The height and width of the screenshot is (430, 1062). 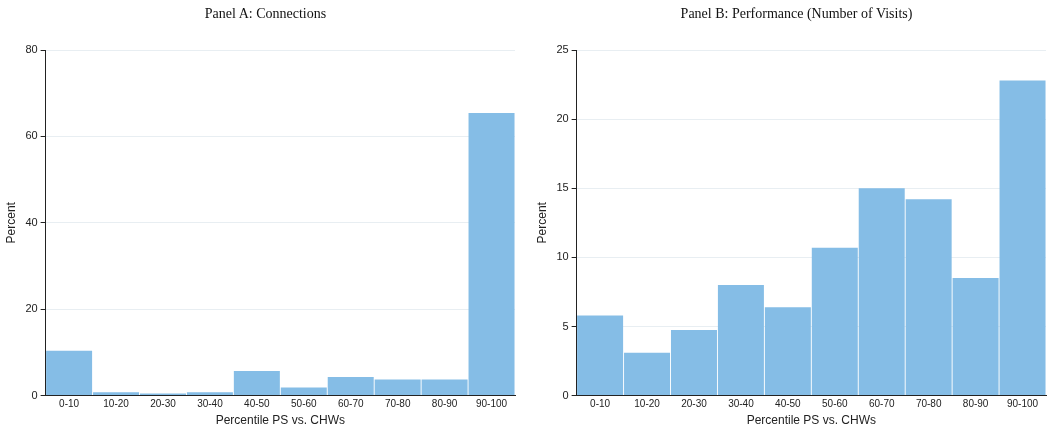 I want to click on y-tick-label: 5, so click(x=565, y=325).